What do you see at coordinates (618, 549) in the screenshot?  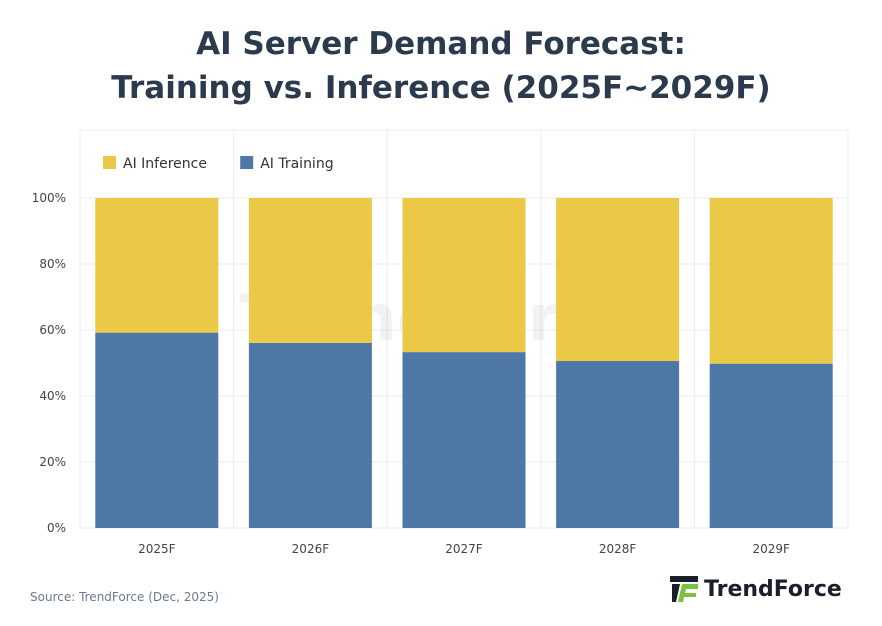 I see `x-tick-label: 2028F` at bounding box center [618, 549].